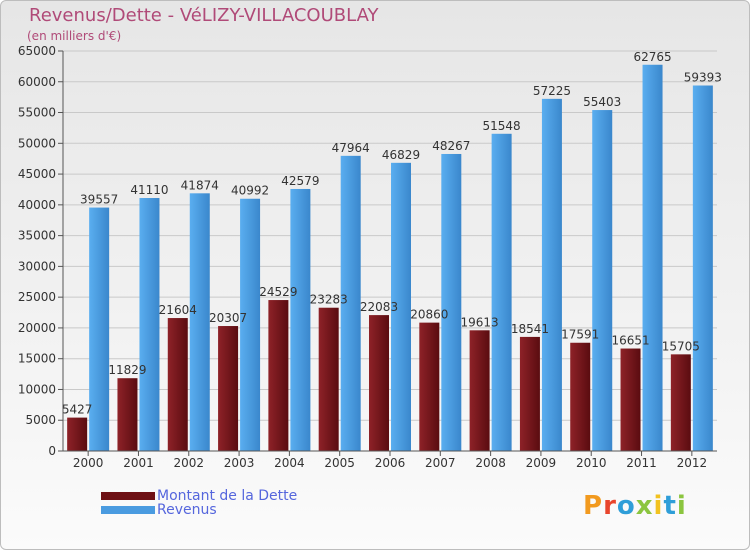  Describe the element at coordinates (593, 506) in the screenshot. I see `logo-letter: P` at that location.